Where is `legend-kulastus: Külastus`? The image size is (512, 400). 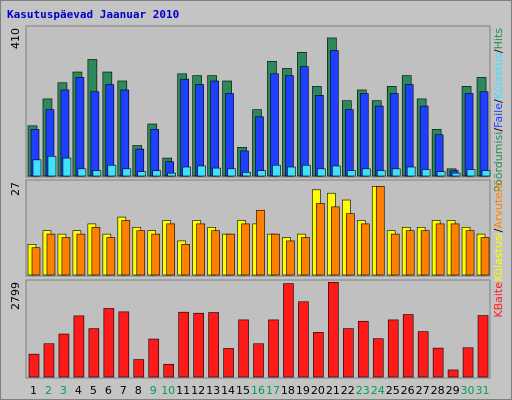
legend-kulastus: Külastus is located at coordinates (498, 76).